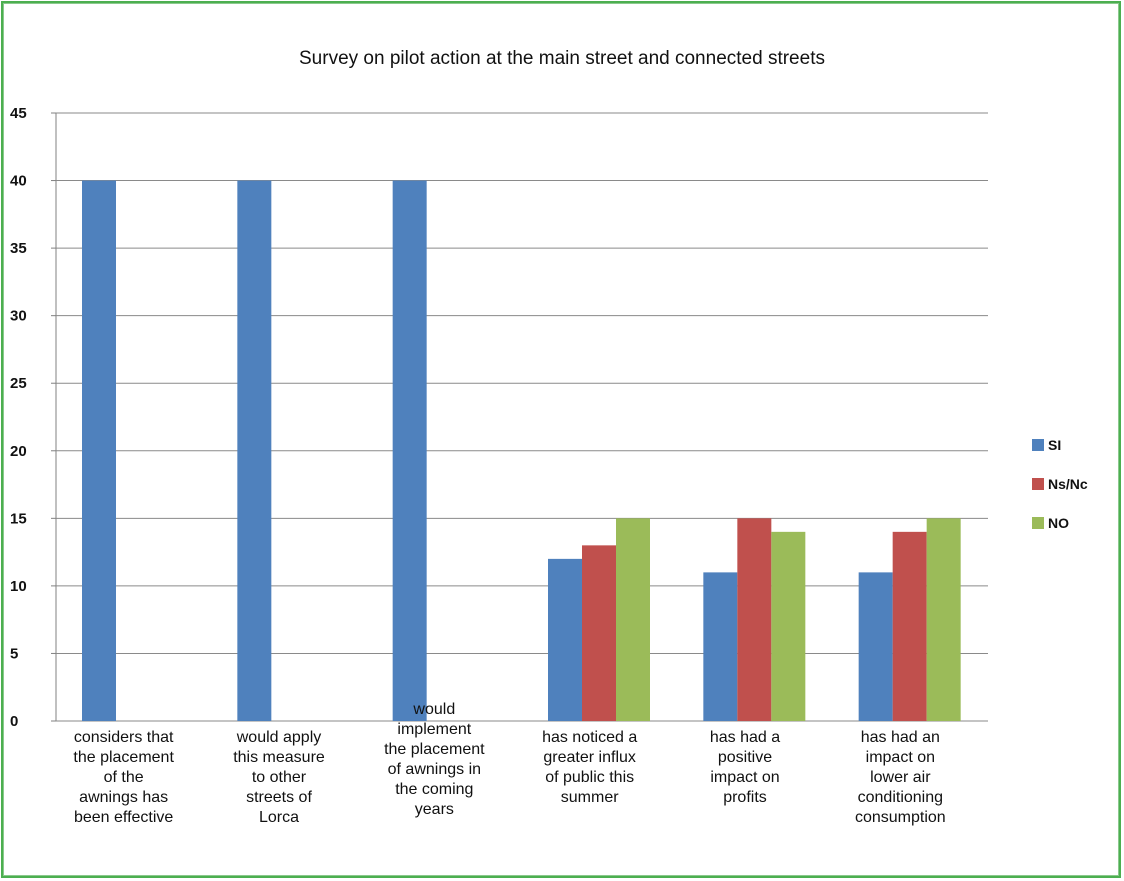 This screenshot has width=1124, height=881. Describe the element at coordinates (18, 181) in the screenshot. I see `y-tick-label: 40` at that location.